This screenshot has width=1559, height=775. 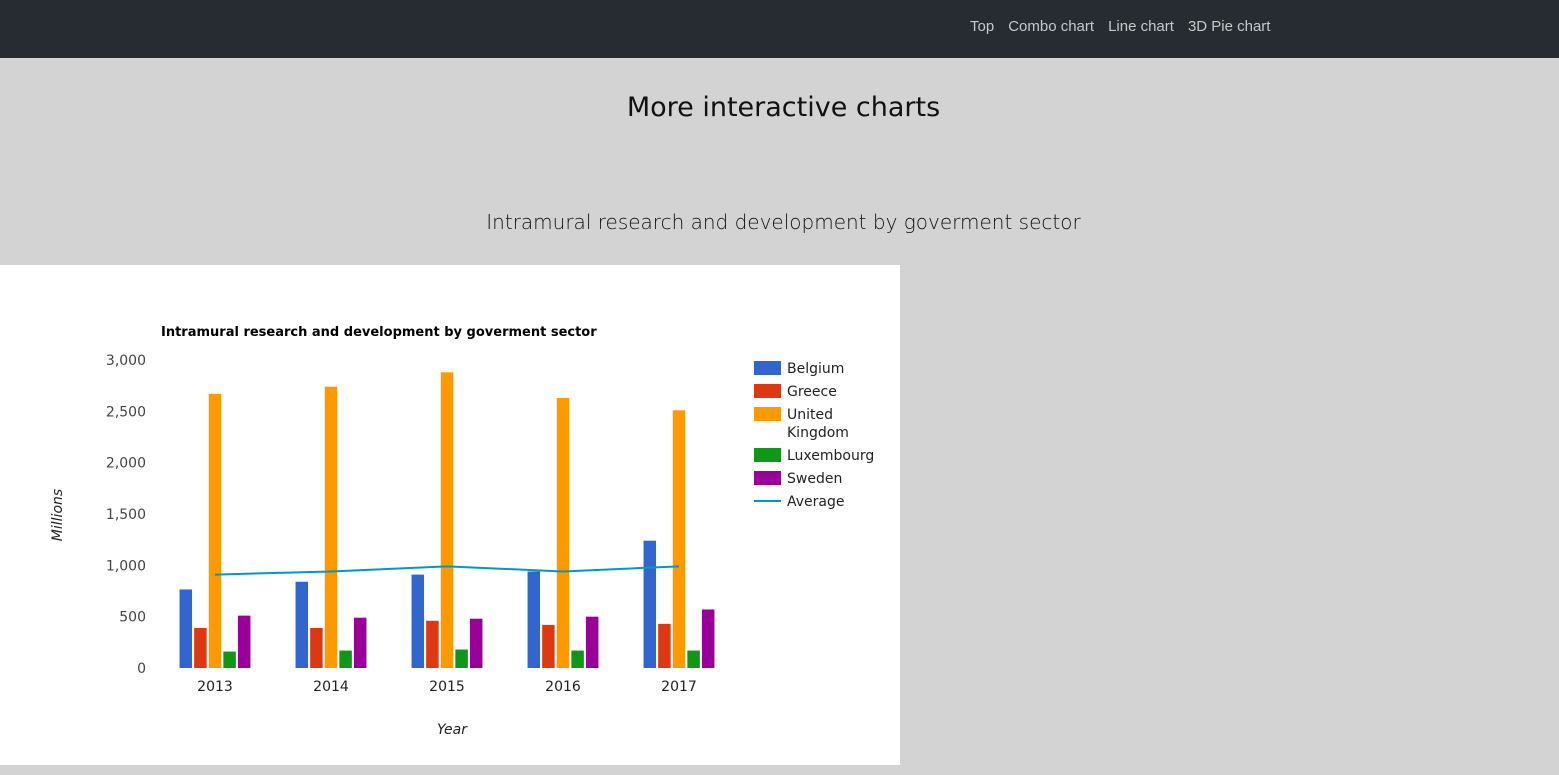 What do you see at coordinates (982, 26) in the screenshot?
I see `nav-link-top: Top` at bounding box center [982, 26].